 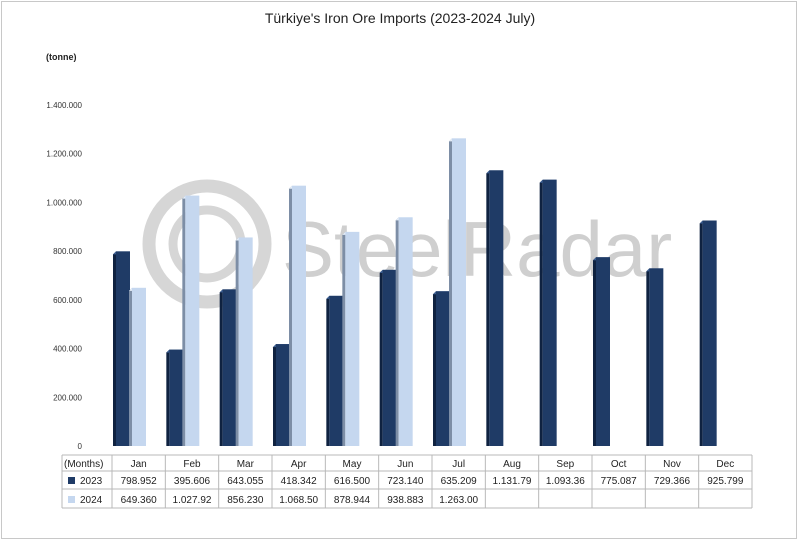 I want to click on x-tick-label: May, so click(x=352, y=464).